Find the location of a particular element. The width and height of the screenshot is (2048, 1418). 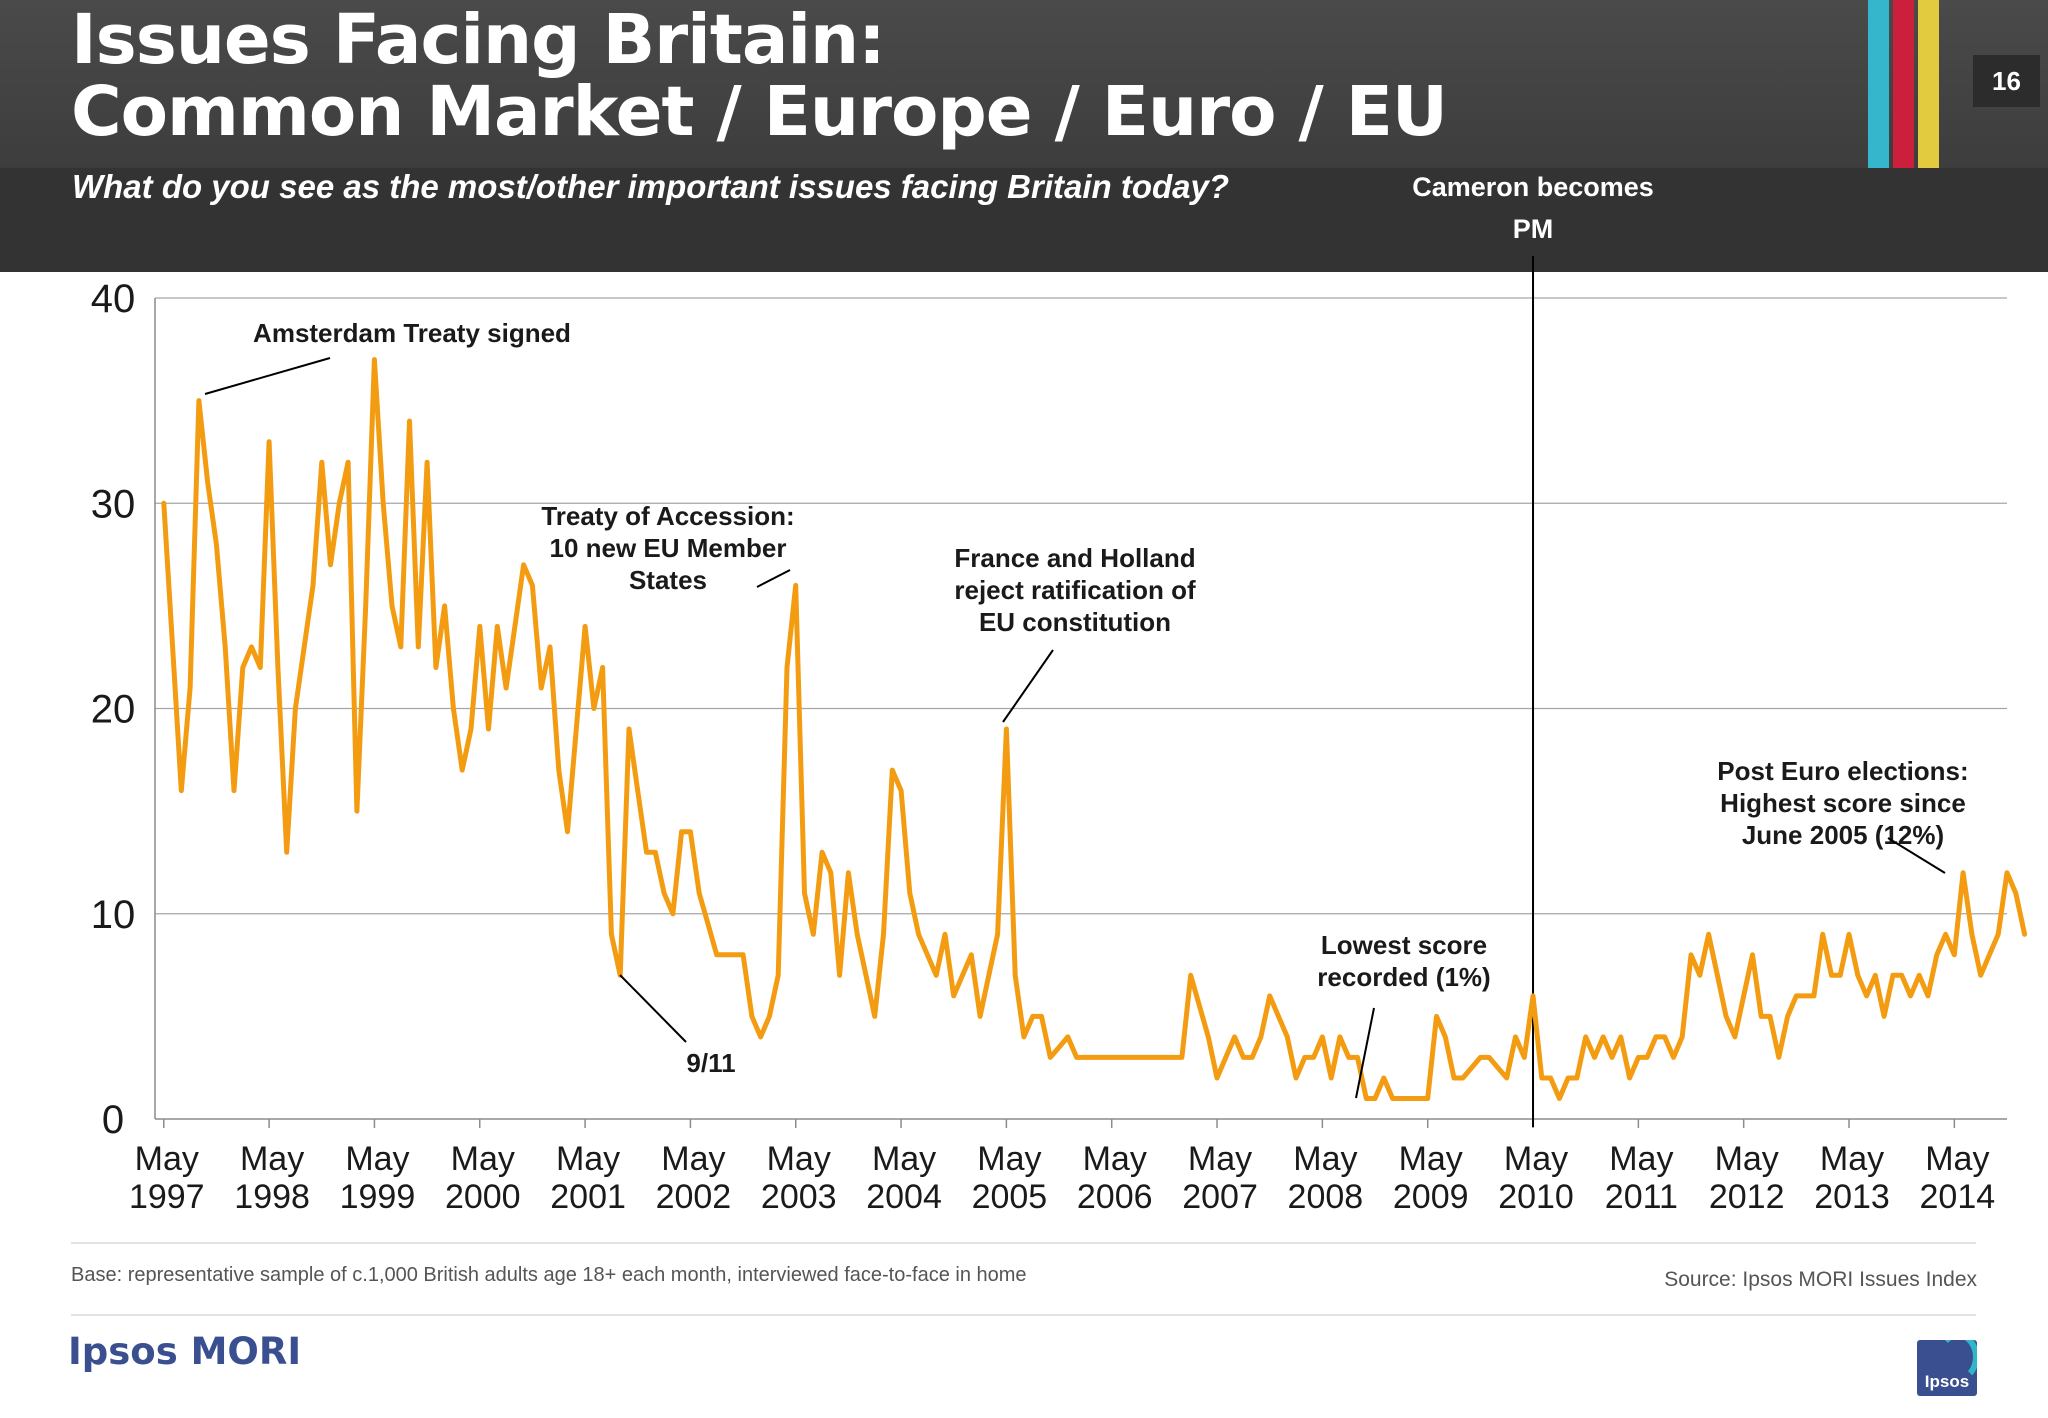

annotation-4-line-2: June 2005 (12%) is located at coordinates (1843, 835).